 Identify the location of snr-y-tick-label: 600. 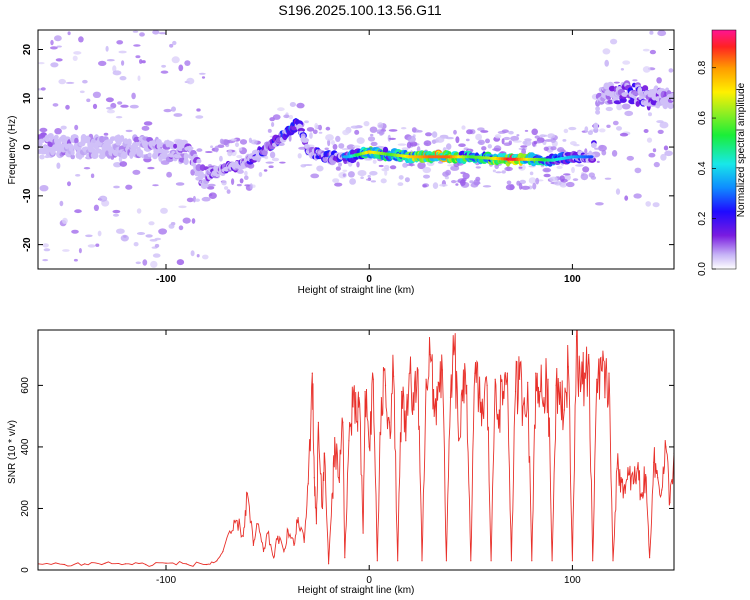
(25, 385).